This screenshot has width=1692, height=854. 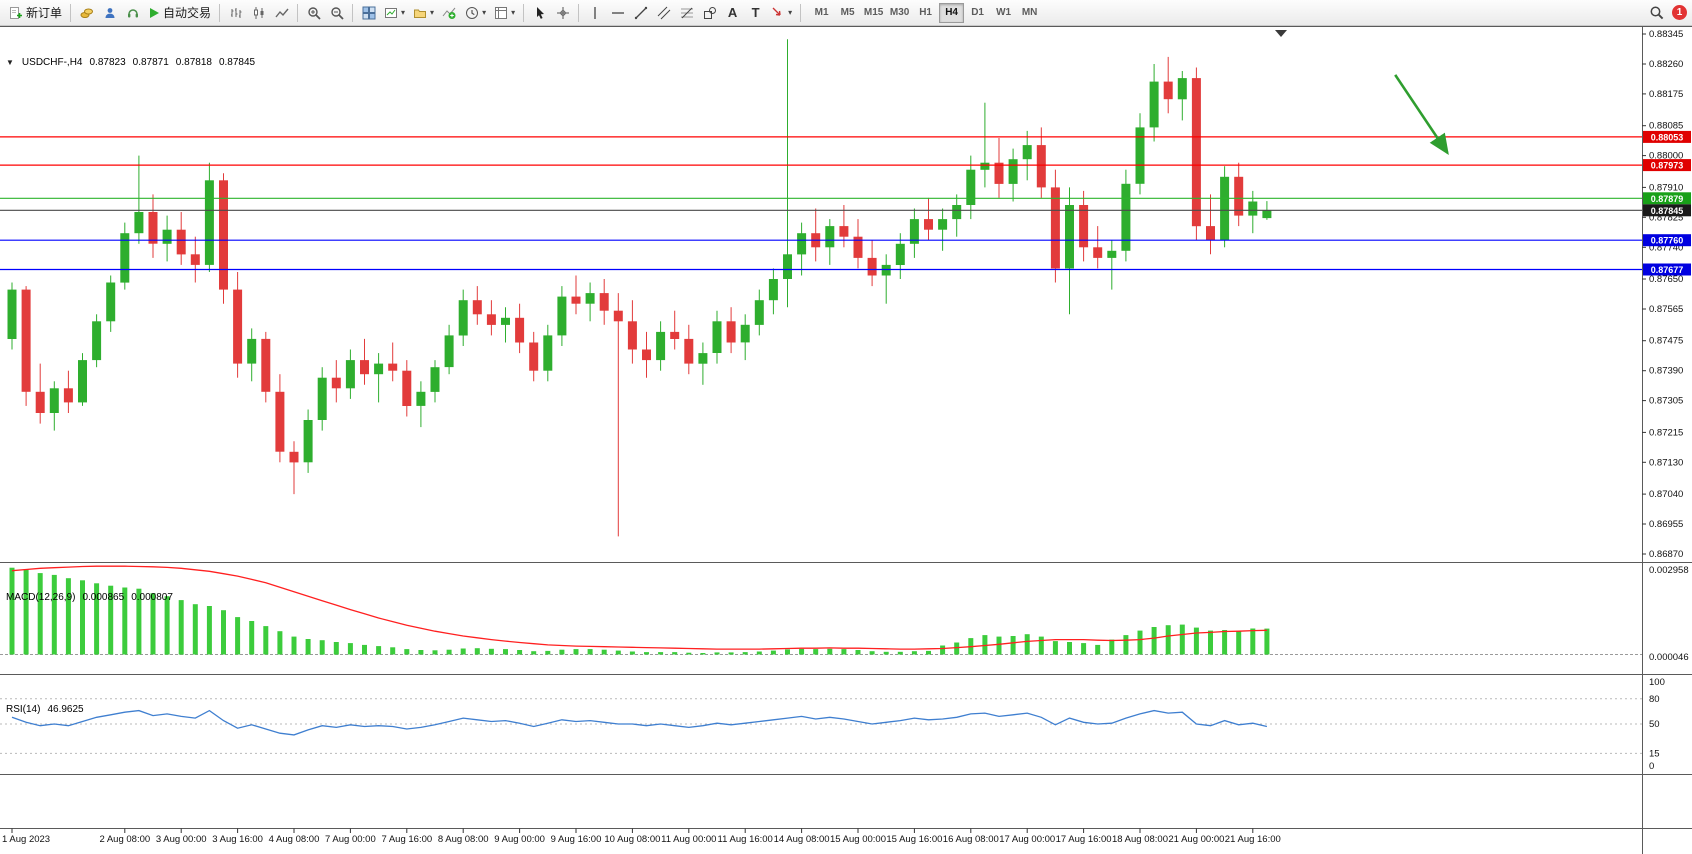 What do you see at coordinates (1666, 401) in the screenshot?
I see `svg-text: 0.87305` at bounding box center [1666, 401].